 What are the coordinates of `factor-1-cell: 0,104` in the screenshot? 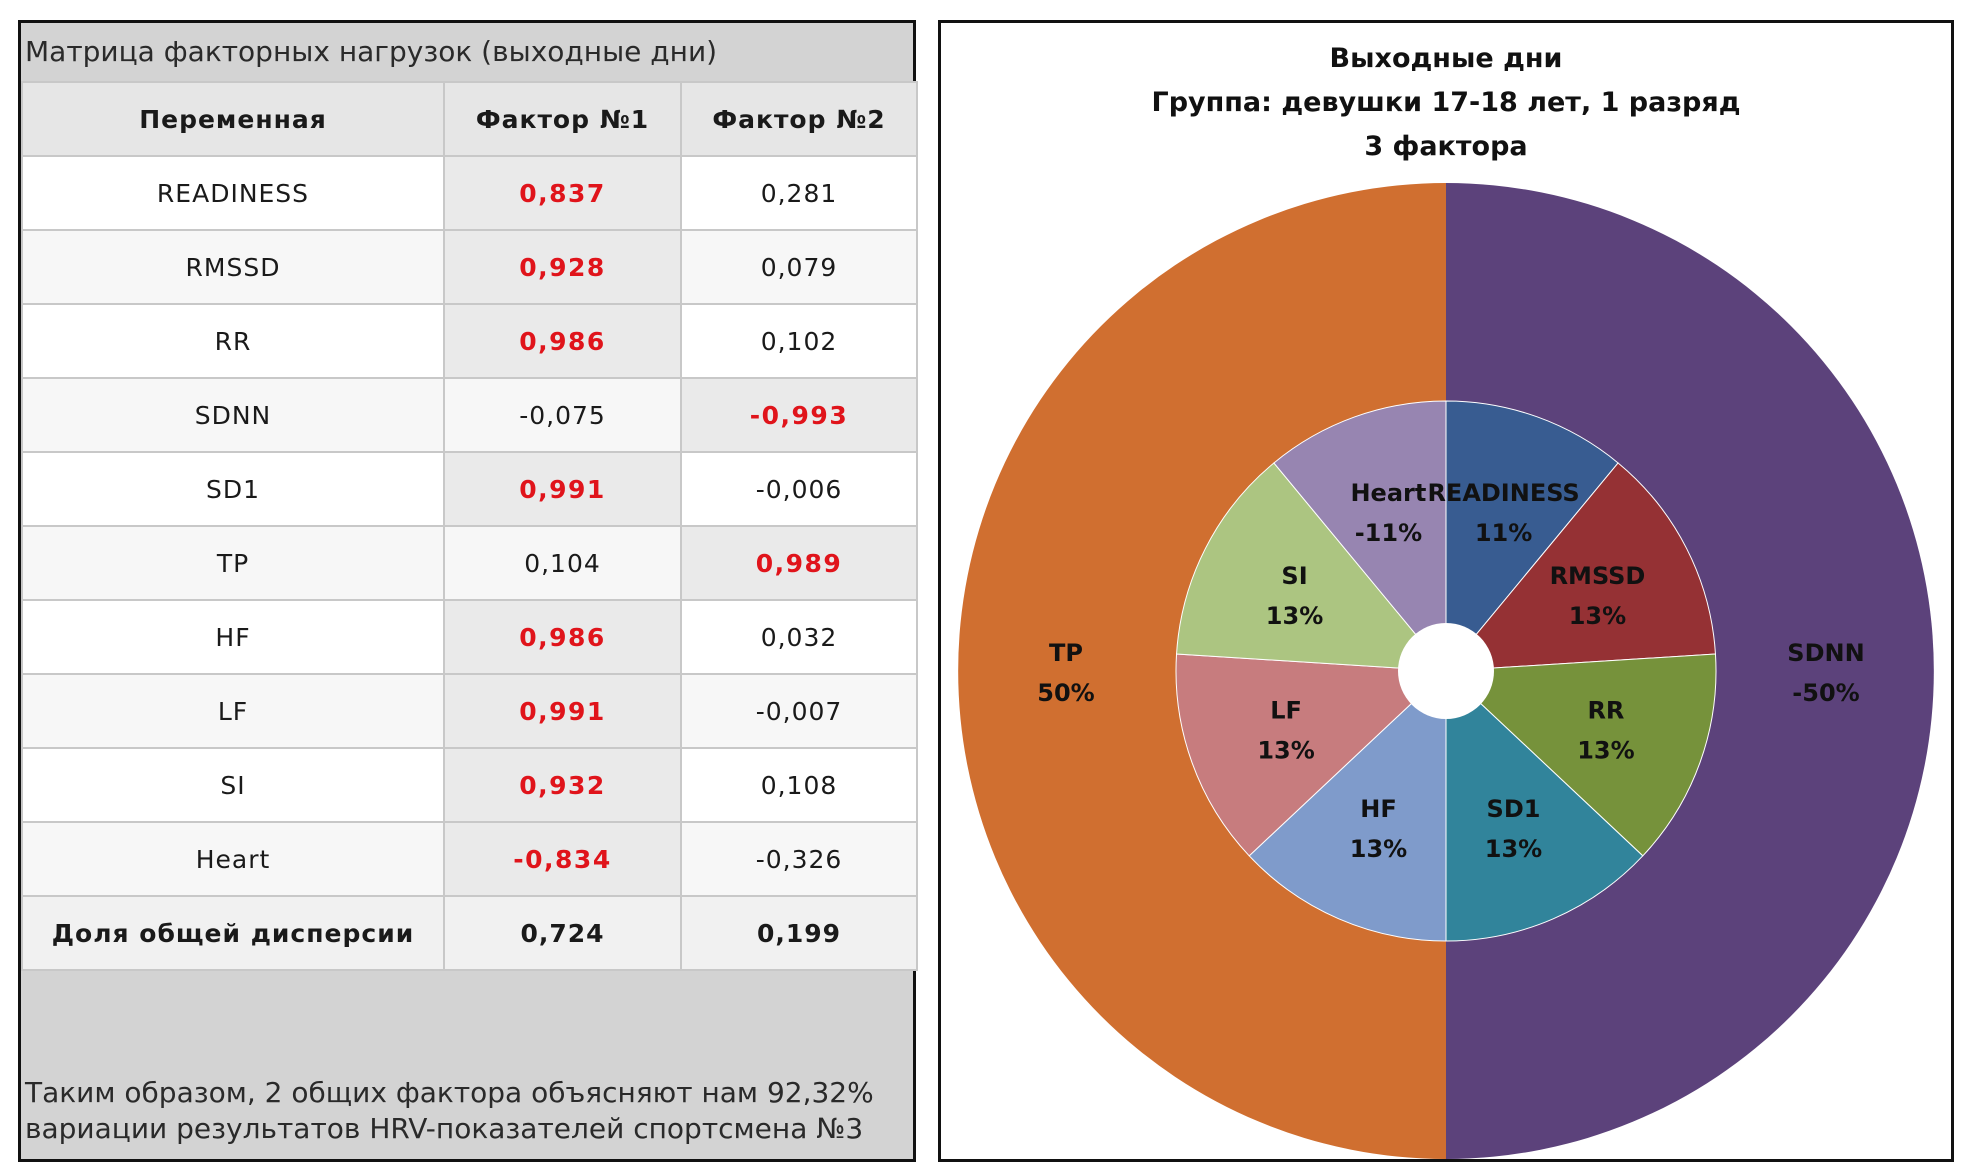 It's located at (562, 563).